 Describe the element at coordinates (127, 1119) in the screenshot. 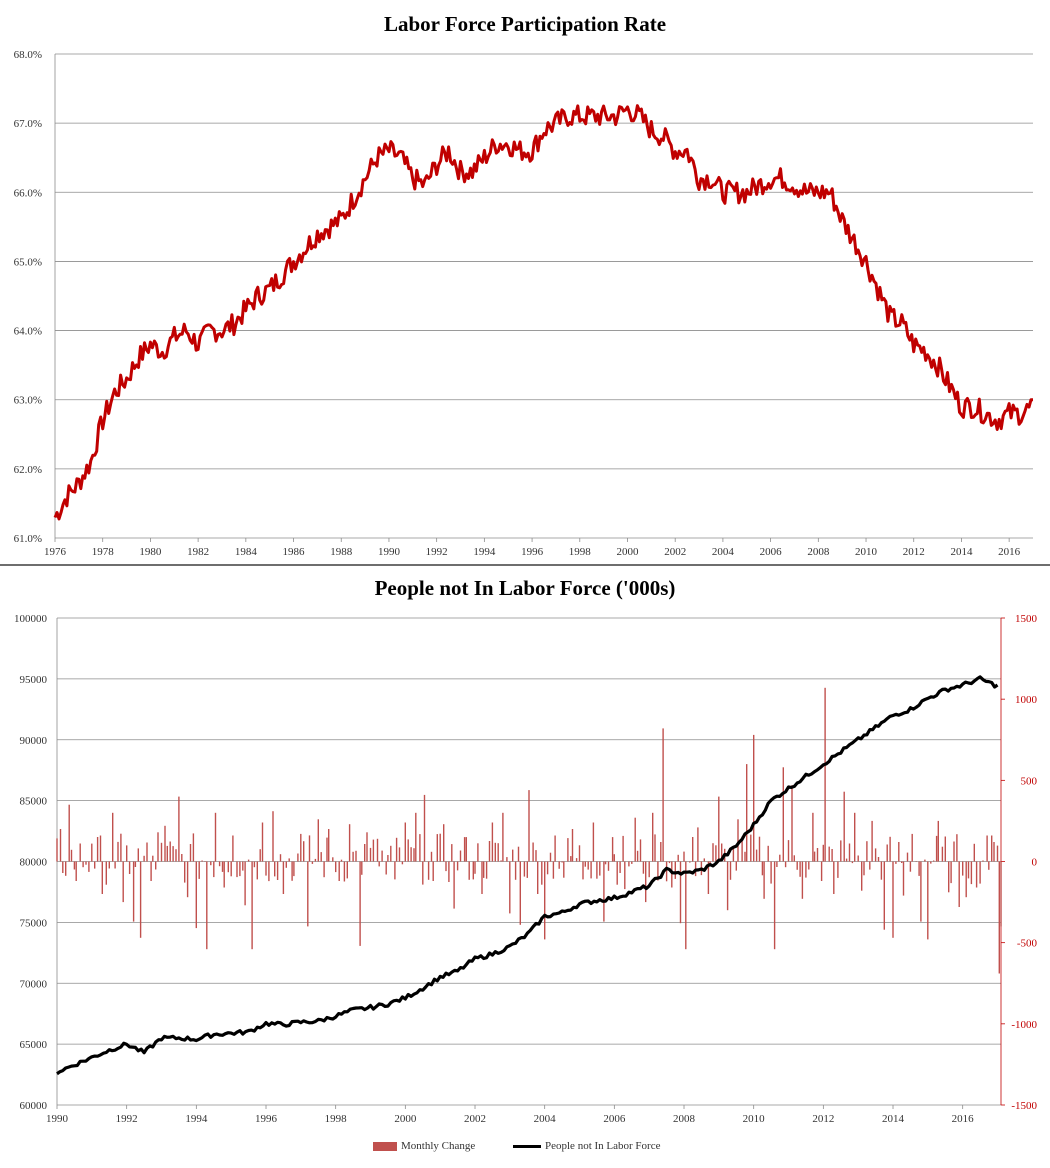

I see `x-tick-label: 1992` at that location.